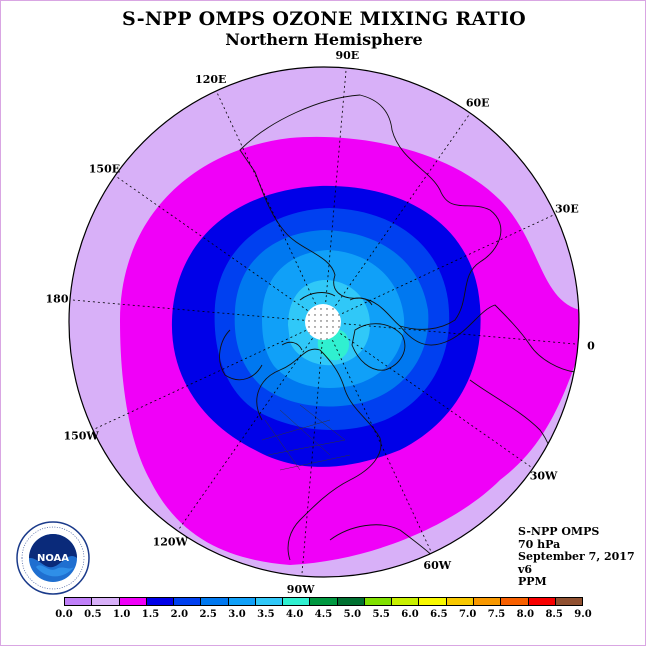 The height and width of the screenshot is (648, 648). What do you see at coordinates (583, 614) in the screenshot?
I see `color-scale-tick-label: 9.0` at bounding box center [583, 614].